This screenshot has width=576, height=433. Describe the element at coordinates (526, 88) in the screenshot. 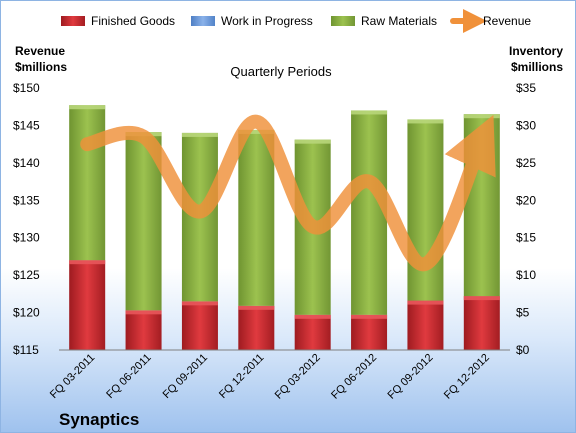

I see `right-tick-label: $35` at that location.